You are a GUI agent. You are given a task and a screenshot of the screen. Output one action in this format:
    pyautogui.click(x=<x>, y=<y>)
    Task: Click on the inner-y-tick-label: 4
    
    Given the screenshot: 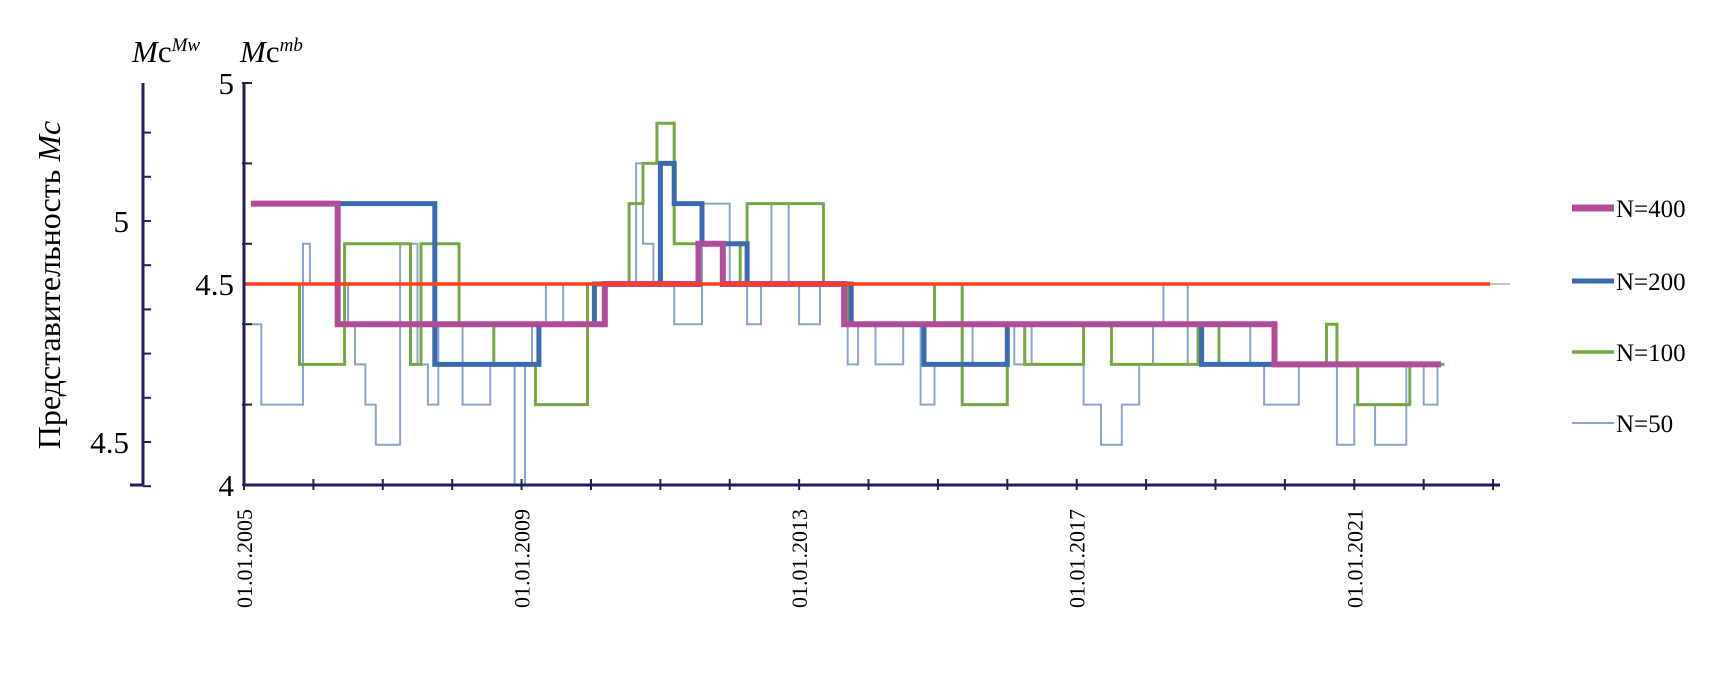 What is the action you would take?
    pyautogui.click(x=227, y=485)
    